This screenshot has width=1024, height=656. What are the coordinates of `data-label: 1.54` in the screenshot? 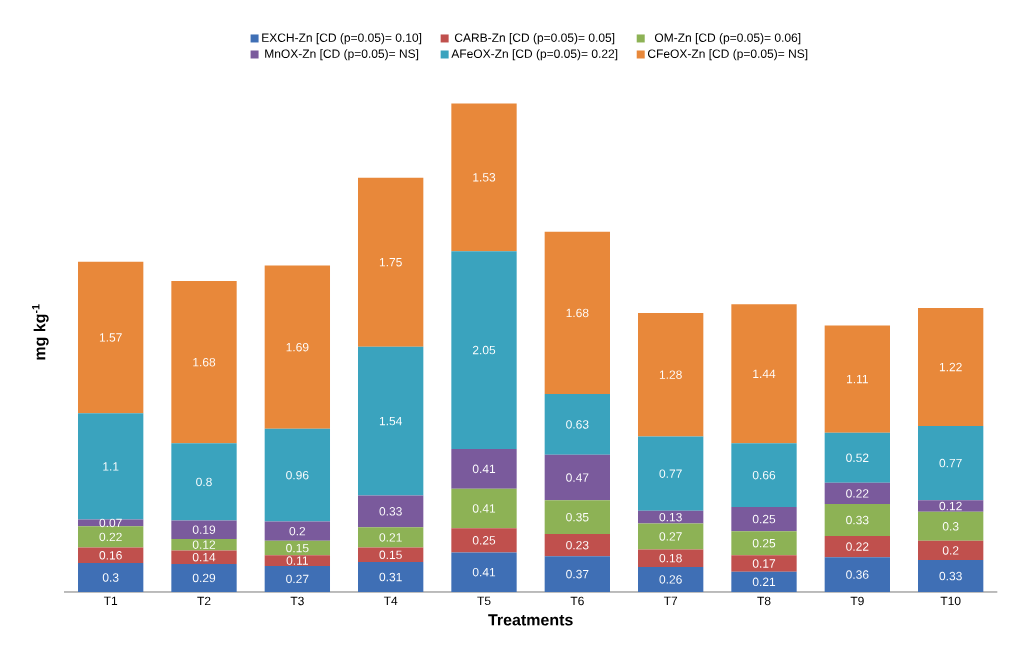 It's located at (390, 421).